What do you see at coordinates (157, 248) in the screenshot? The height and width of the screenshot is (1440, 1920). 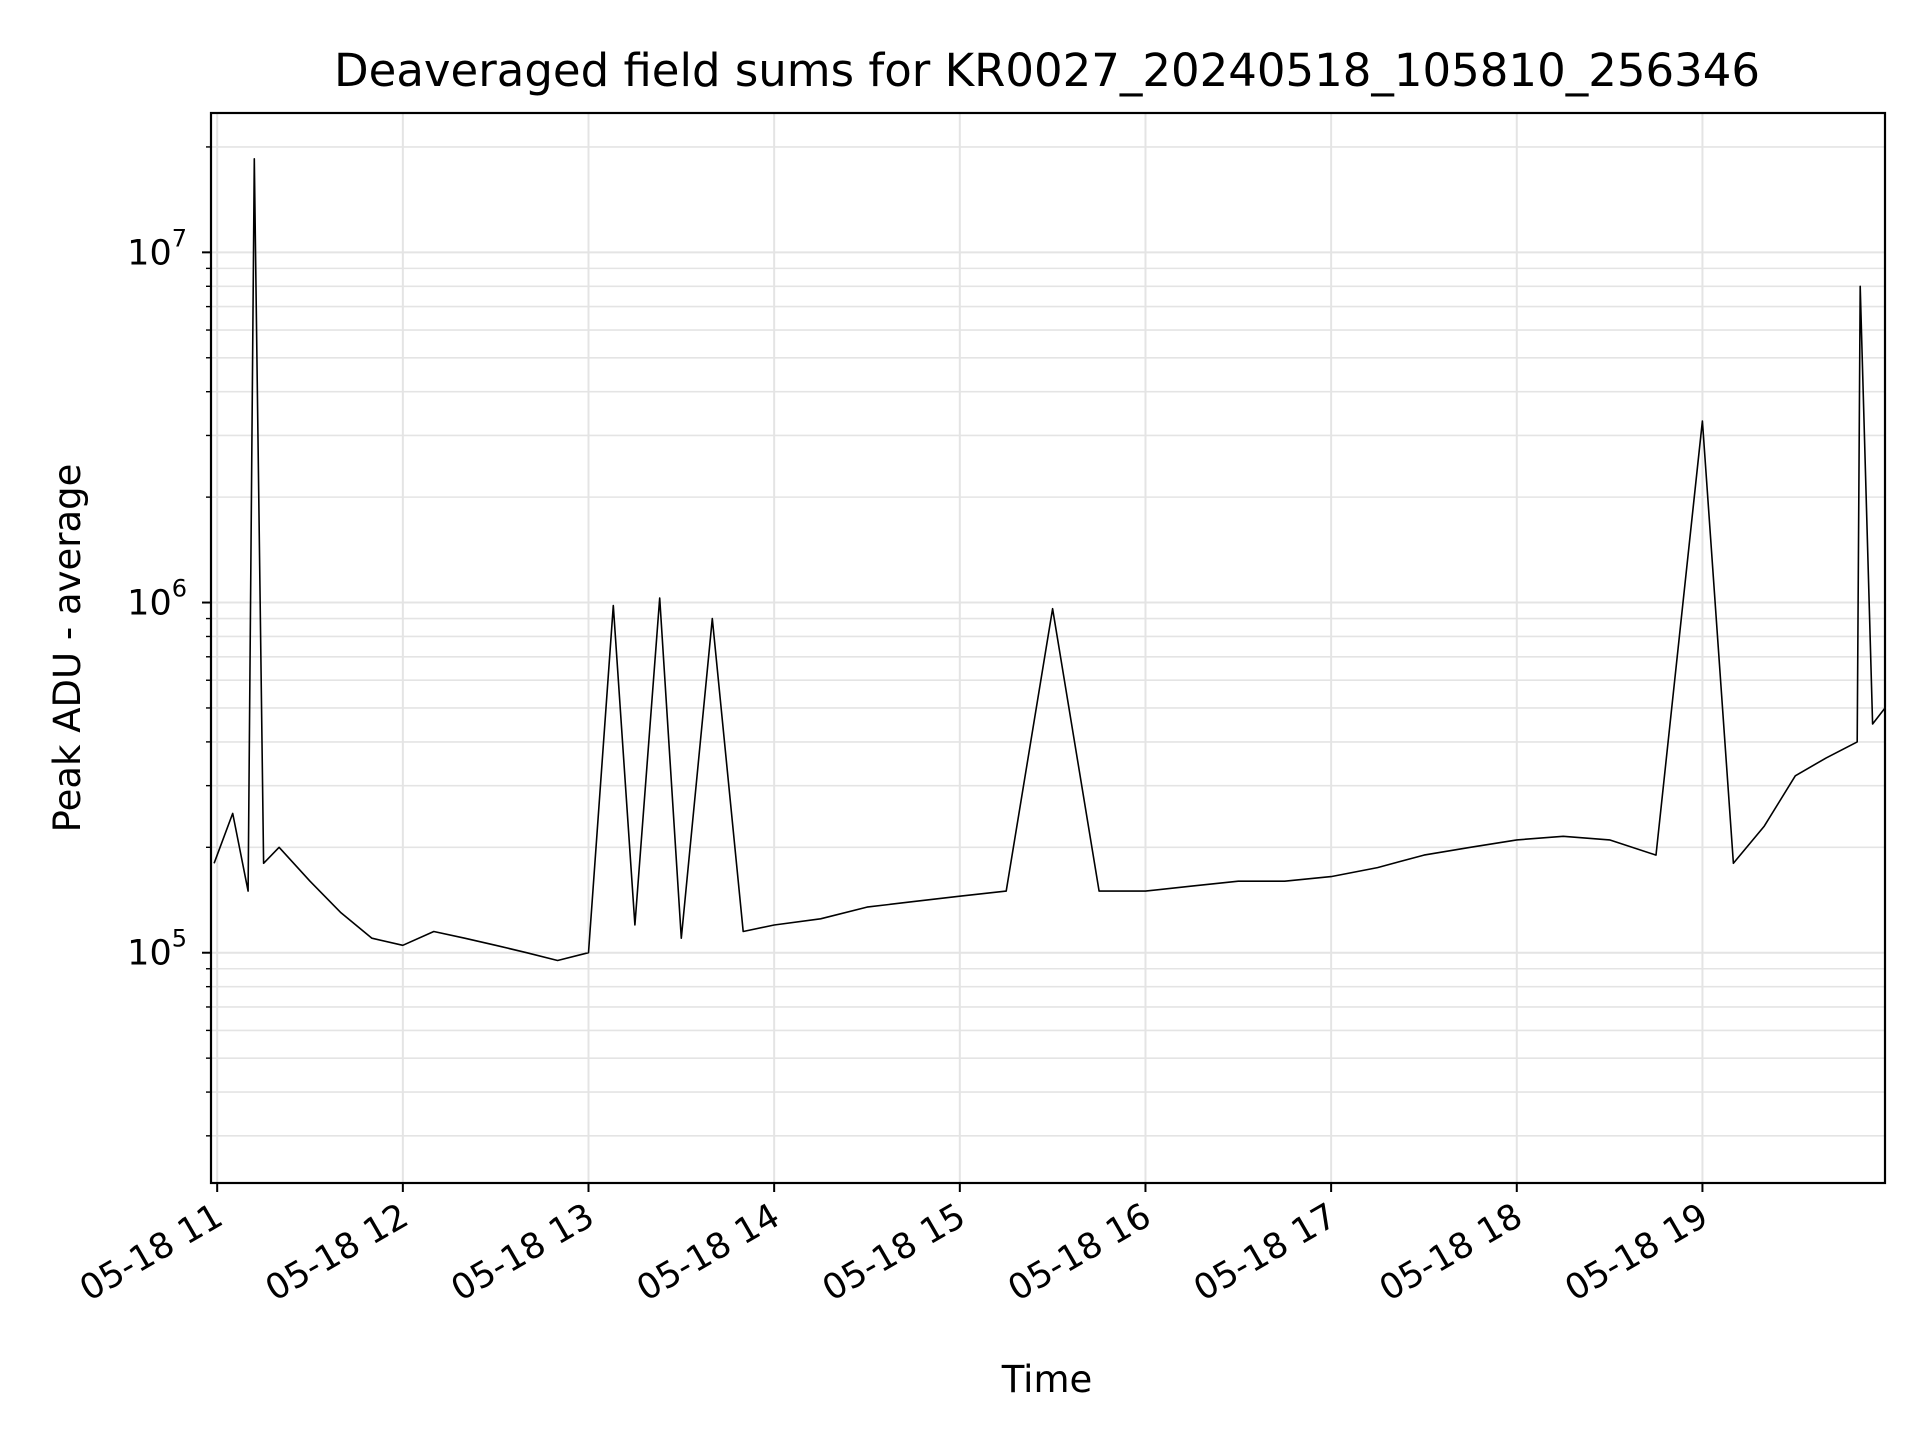 I see `y-tick-label: 10⁷` at bounding box center [157, 248].